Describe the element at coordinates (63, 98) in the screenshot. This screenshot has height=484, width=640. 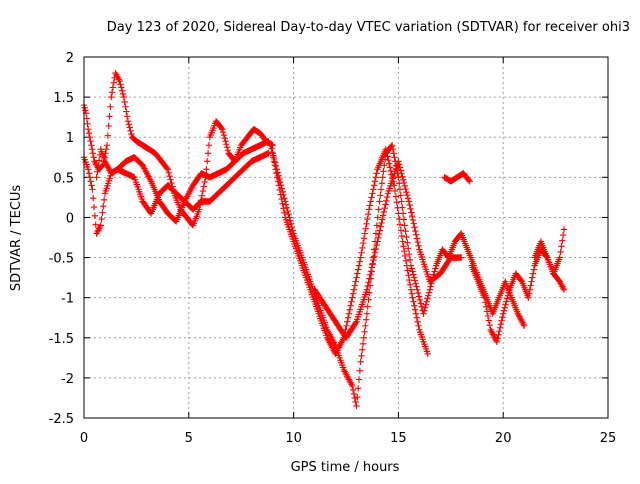
I see `y-tick-label: 1.5` at that location.